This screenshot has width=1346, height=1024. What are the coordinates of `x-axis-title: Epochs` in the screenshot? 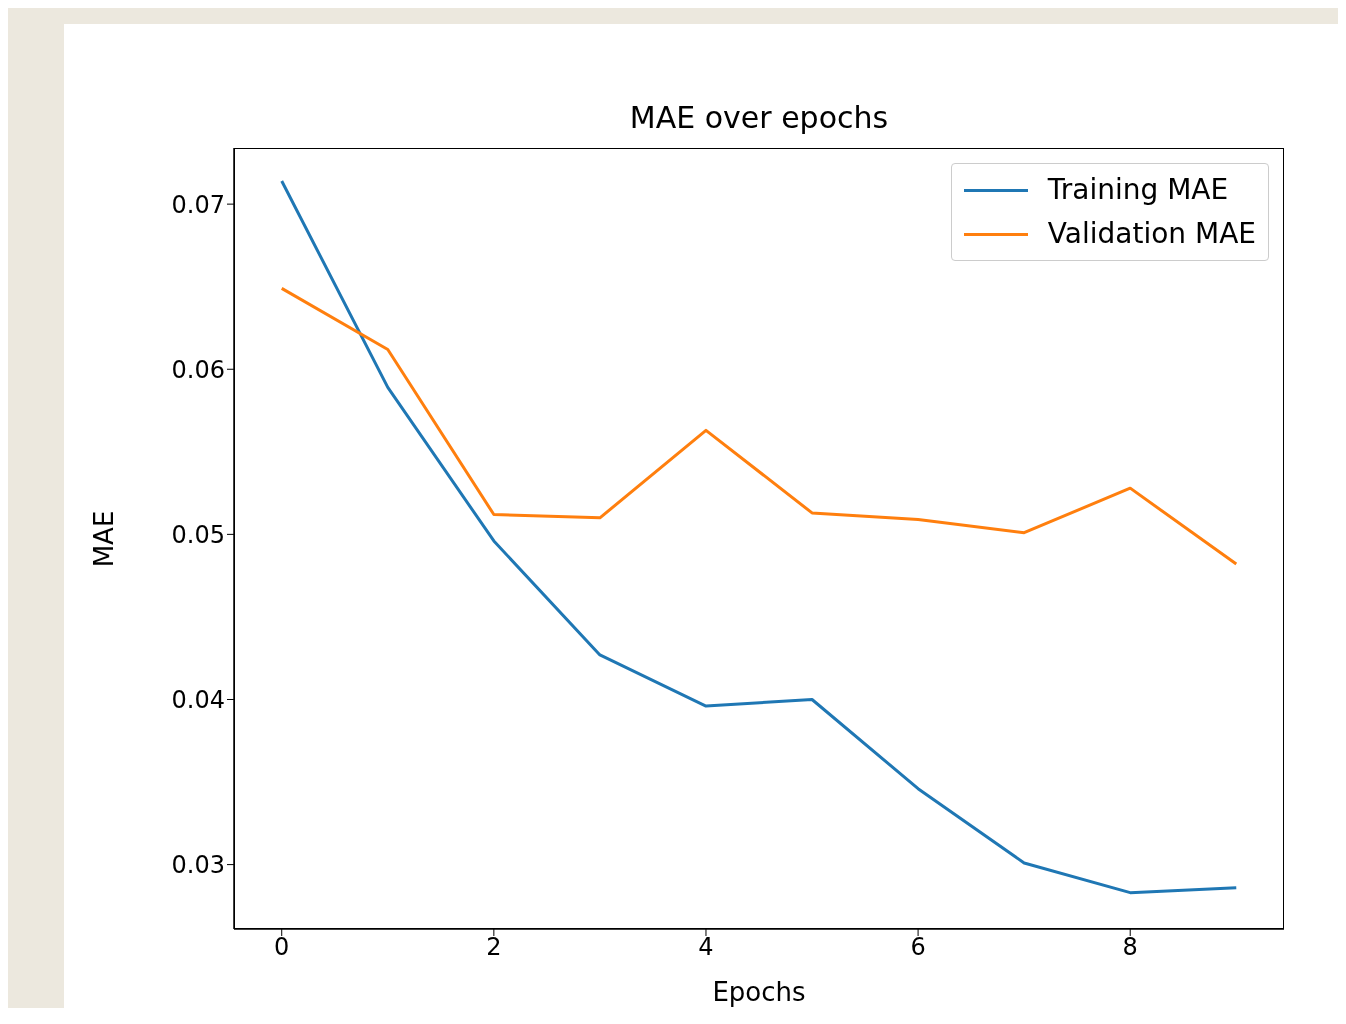 It's located at (759, 992).